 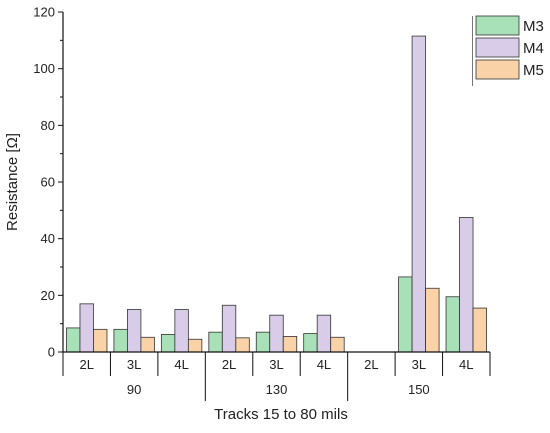 What do you see at coordinates (533, 48) in the screenshot?
I see `legend-label-m4: M4` at bounding box center [533, 48].